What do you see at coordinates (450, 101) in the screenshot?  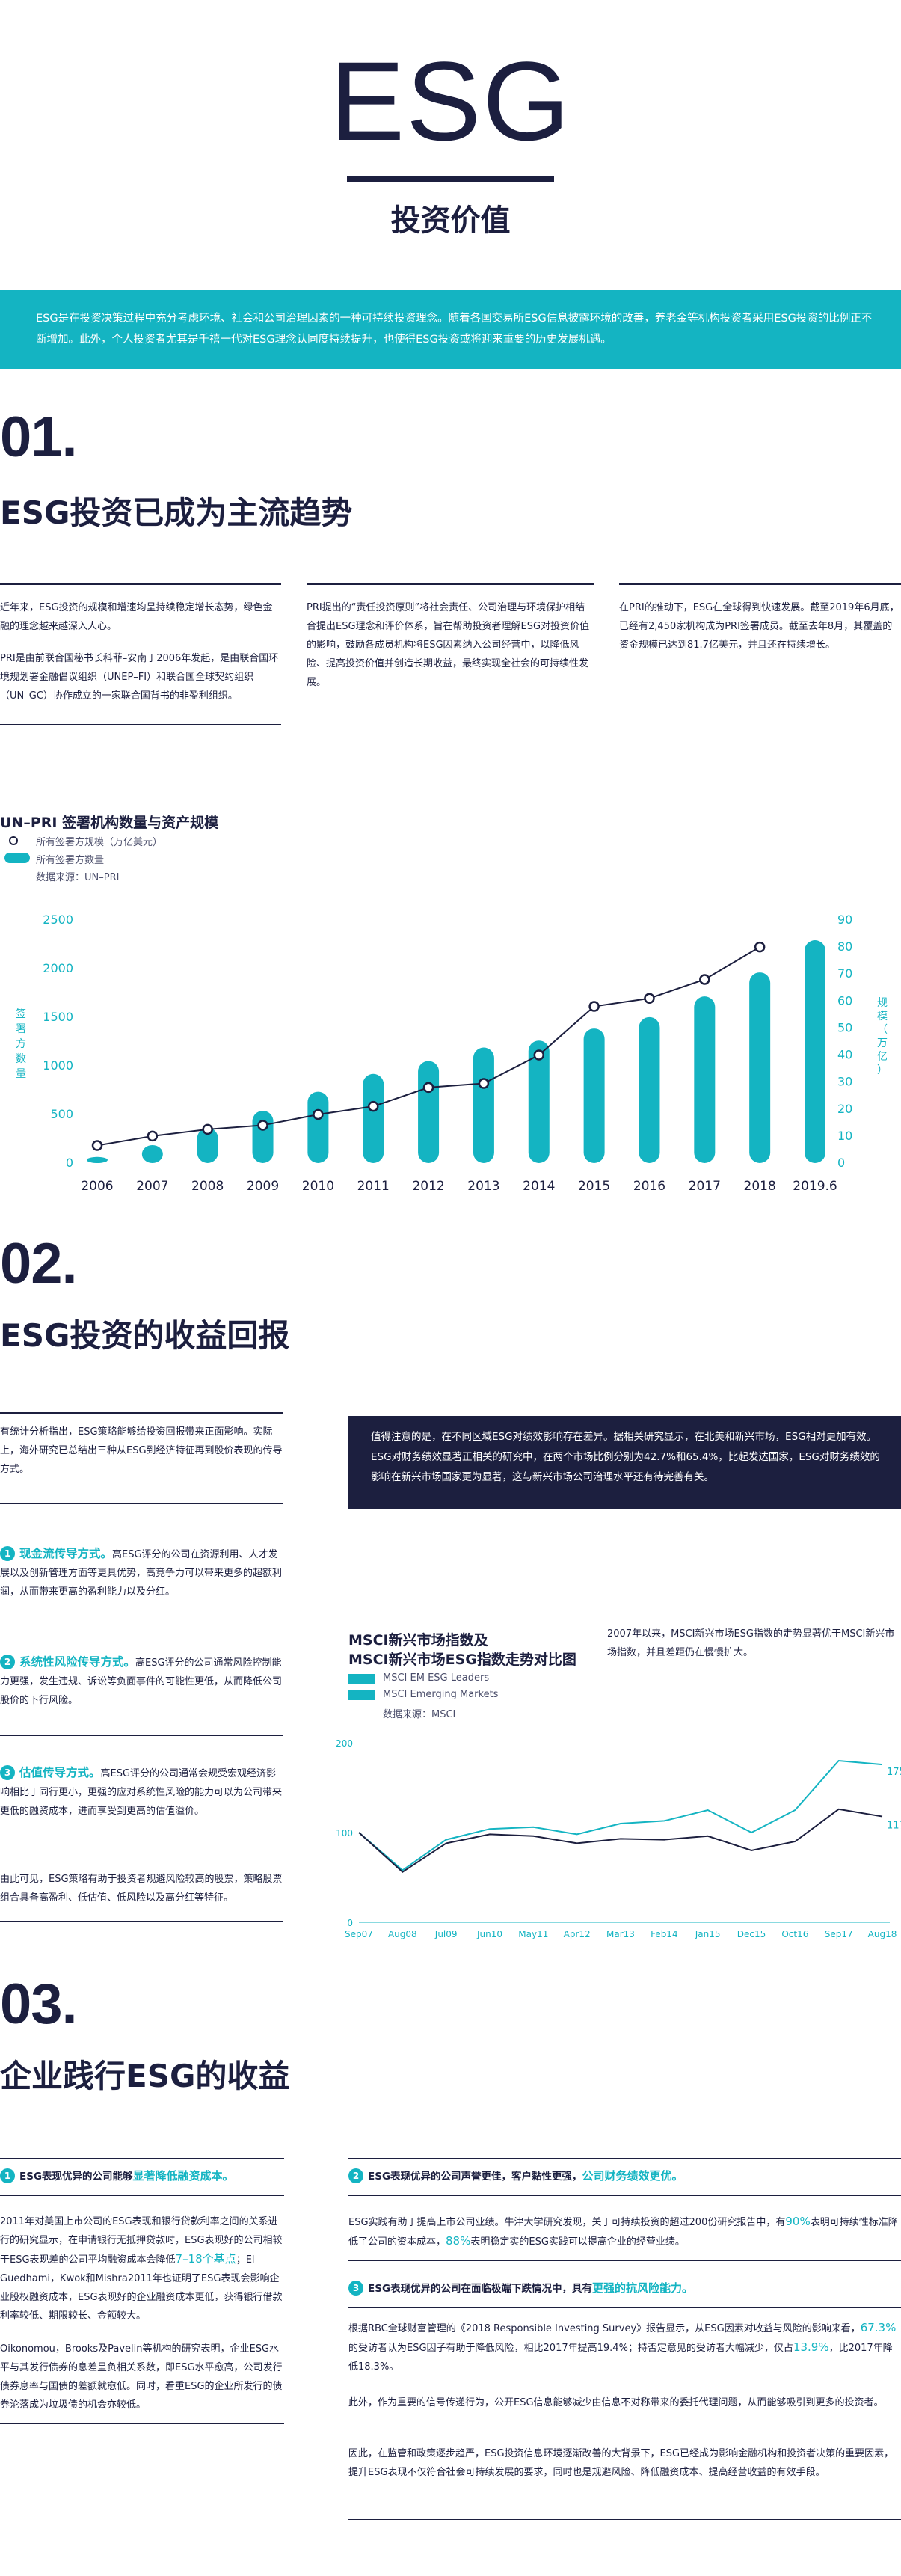 I see `main-title: ESG` at bounding box center [450, 101].